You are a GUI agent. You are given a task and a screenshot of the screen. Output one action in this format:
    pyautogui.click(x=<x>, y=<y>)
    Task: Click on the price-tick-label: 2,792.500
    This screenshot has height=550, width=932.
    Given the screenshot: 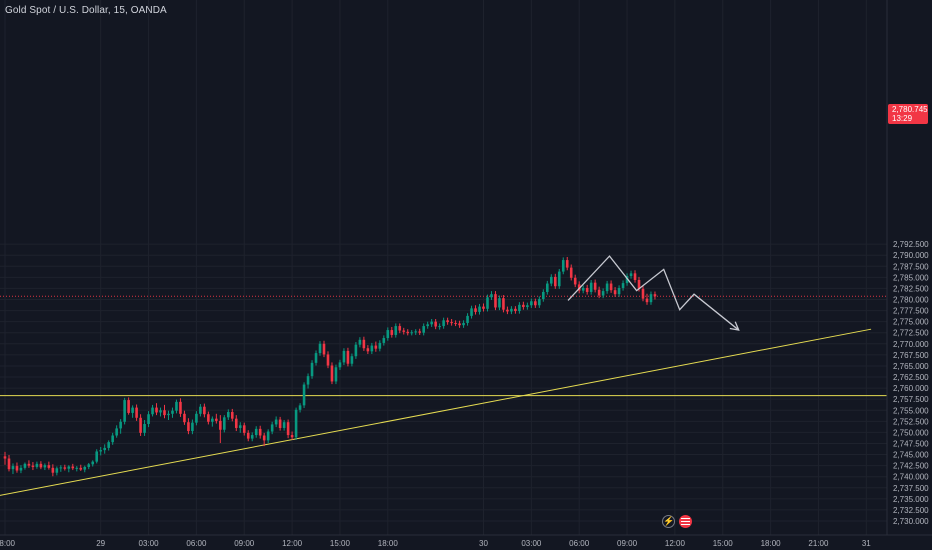 What is the action you would take?
    pyautogui.click(x=911, y=244)
    